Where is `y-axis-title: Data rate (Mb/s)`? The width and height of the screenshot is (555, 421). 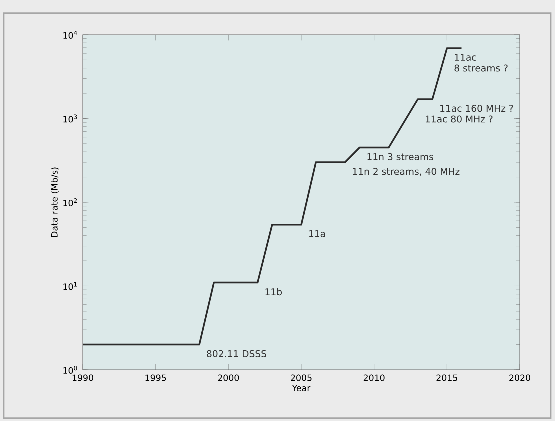 y-axis-title: Data rate (Mb/s) is located at coordinates (55, 203).